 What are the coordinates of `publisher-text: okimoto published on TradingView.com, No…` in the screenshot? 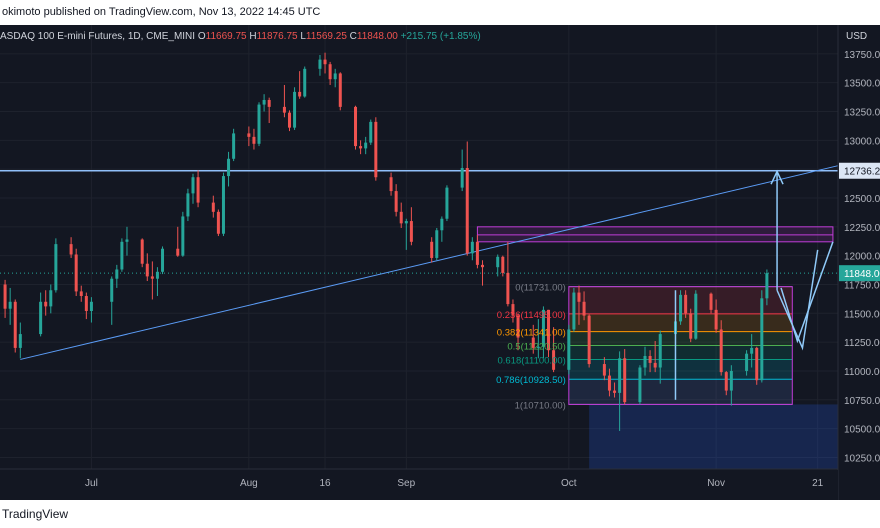 It's located at (161, 12).